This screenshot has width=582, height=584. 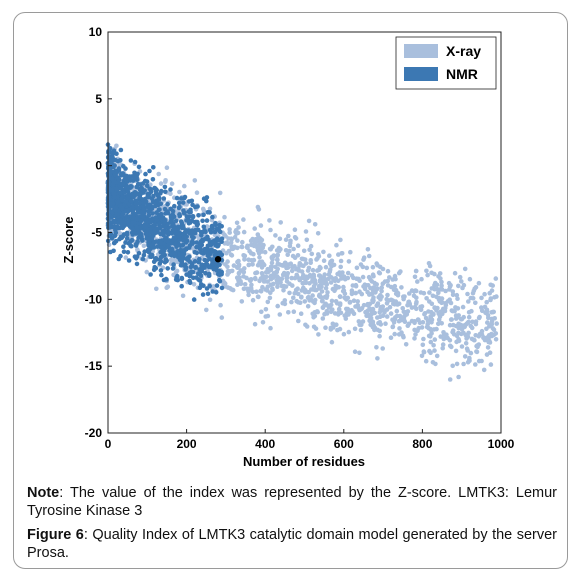 I want to click on highlighted-point, so click(x=218, y=259).